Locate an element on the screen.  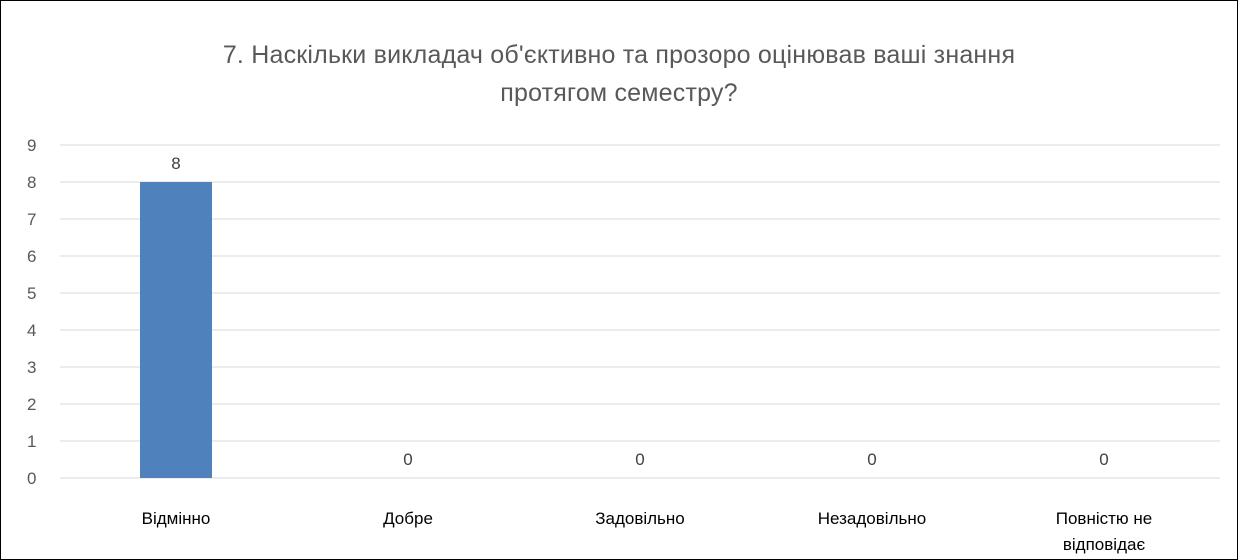
category-label: Задовільно is located at coordinates (640, 518).